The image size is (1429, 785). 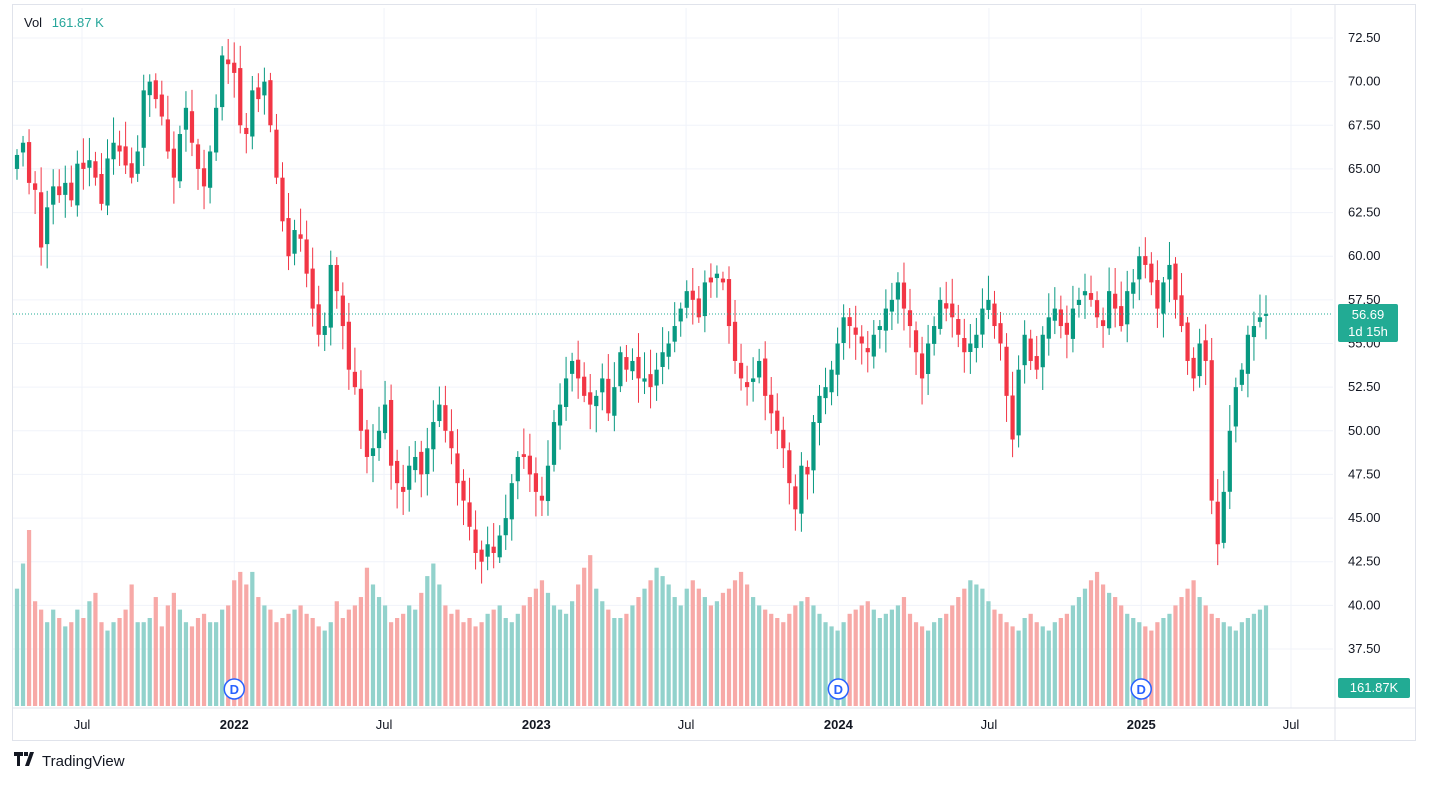 What do you see at coordinates (1364, 81) in the screenshot?
I see `y-tick-label: 70.00` at bounding box center [1364, 81].